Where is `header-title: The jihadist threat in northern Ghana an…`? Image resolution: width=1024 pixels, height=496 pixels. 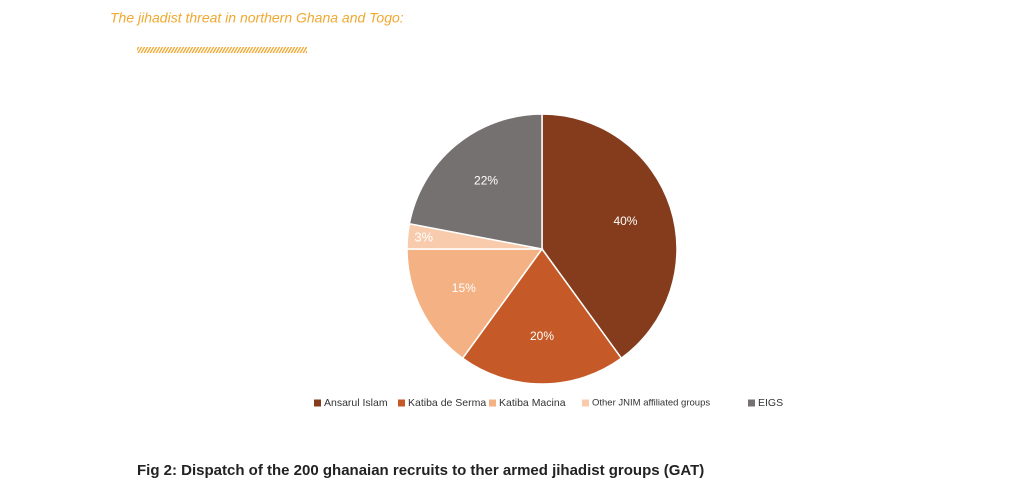 header-title: The jihadist threat in northern Ghana an… is located at coordinates (257, 18).